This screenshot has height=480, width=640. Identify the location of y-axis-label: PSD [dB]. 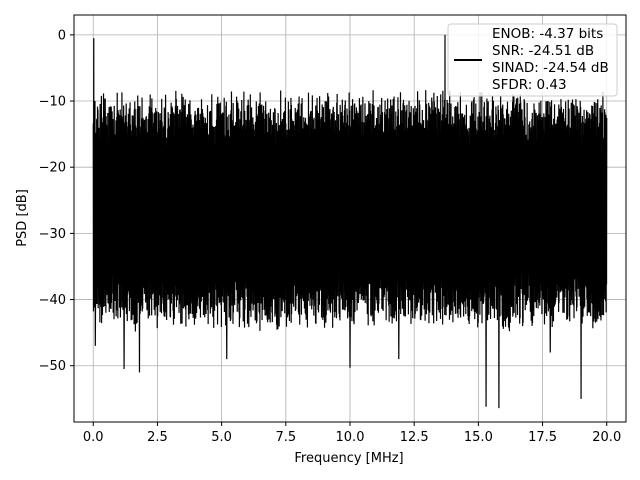
(22, 218).